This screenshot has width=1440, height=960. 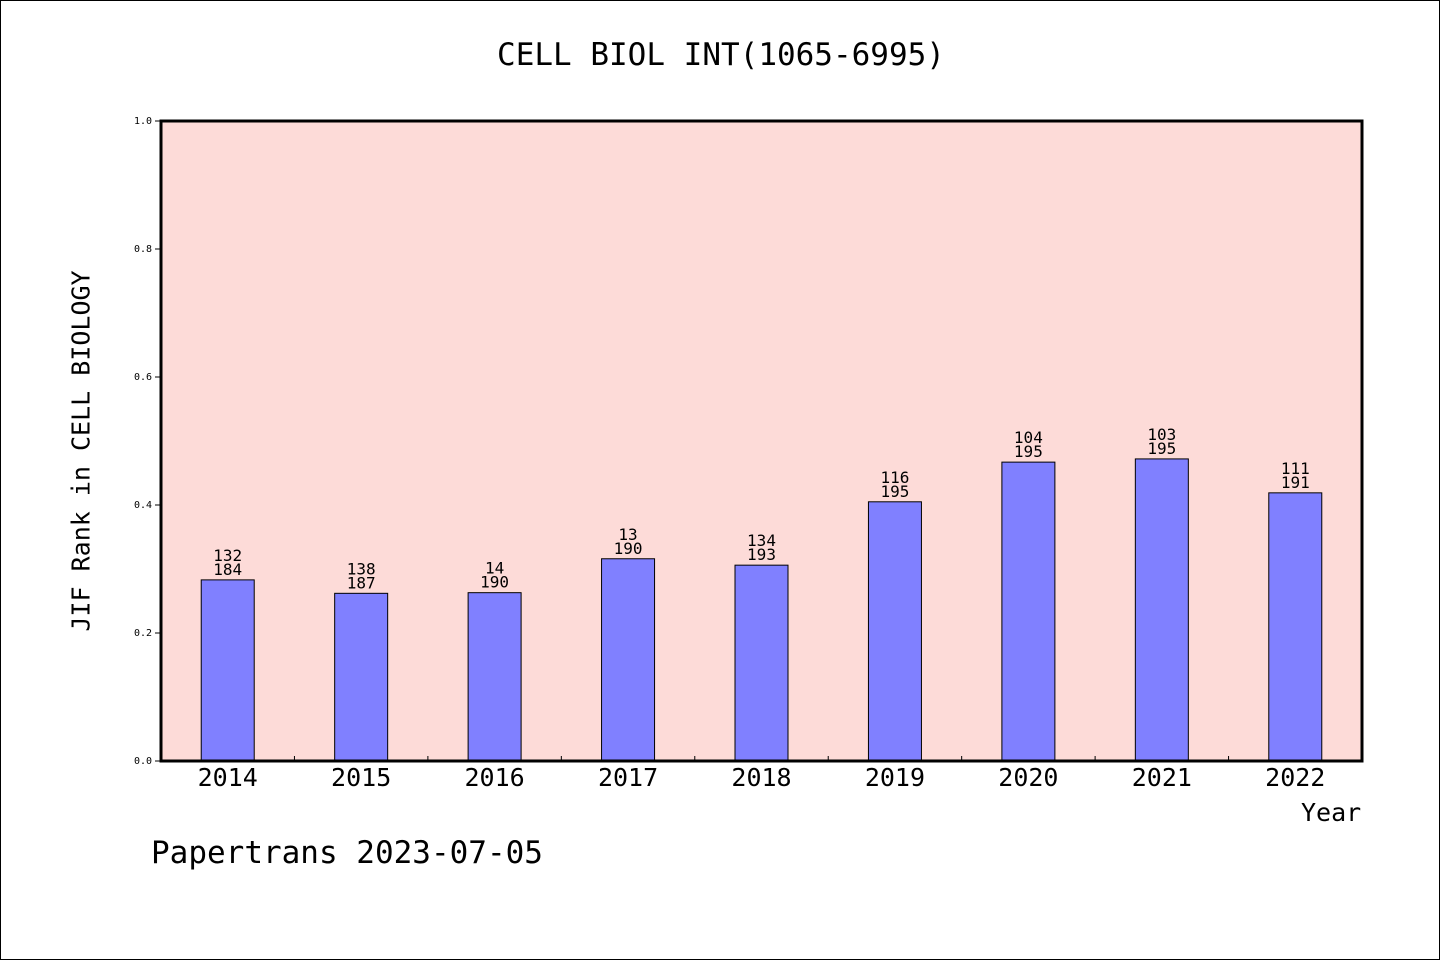 What do you see at coordinates (227, 569) in the screenshot?
I see `bar-total-label: 184` at bounding box center [227, 569].